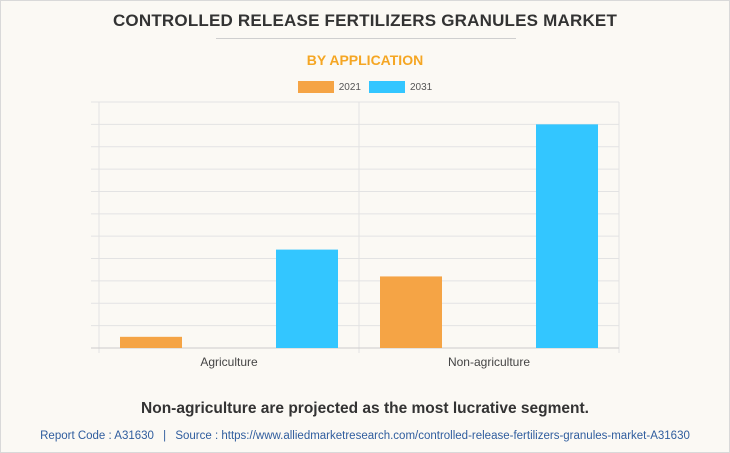 The height and width of the screenshot is (453, 730). I want to click on bar-2021-non-agriculture, so click(411, 312).